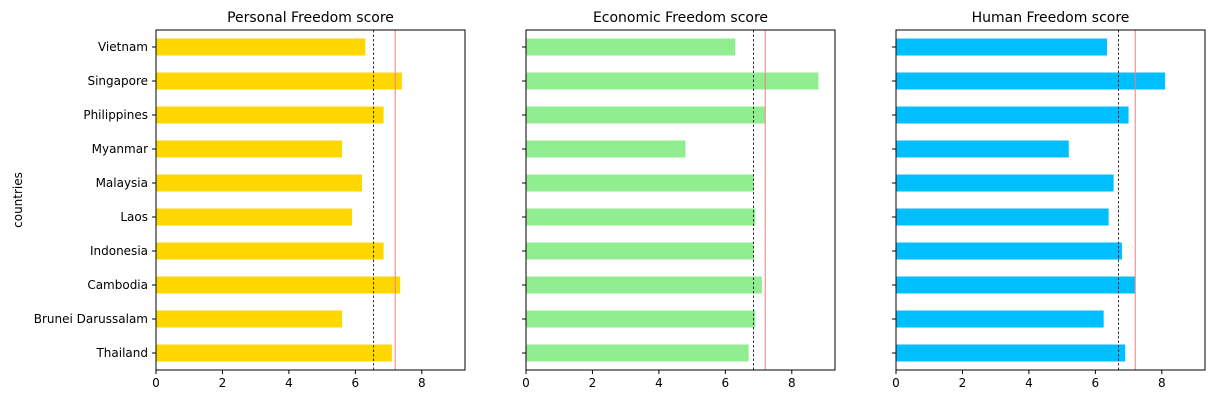  Describe the element at coordinates (120, 149) in the screenshot. I see `y-tick-label: Myanmar` at that location.